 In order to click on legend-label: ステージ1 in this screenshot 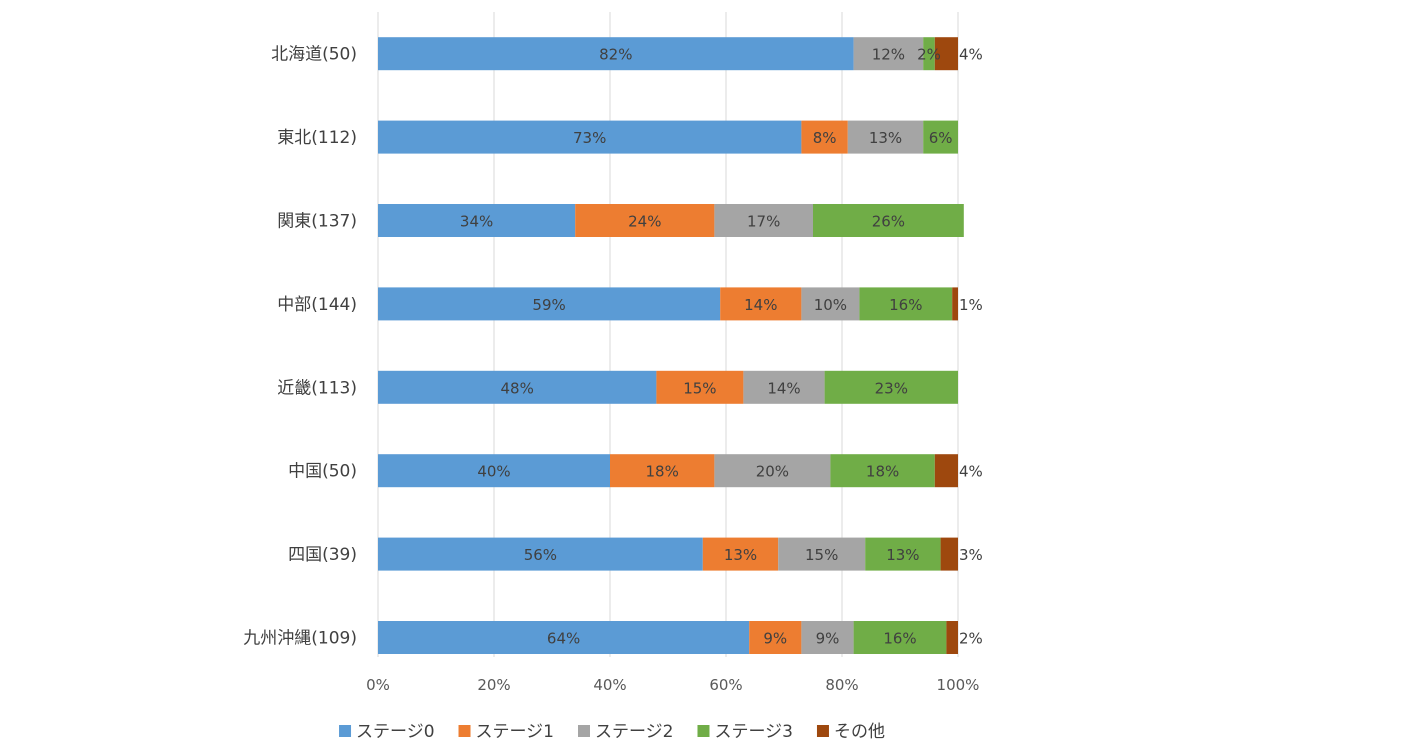, I will do `click(515, 732)`.